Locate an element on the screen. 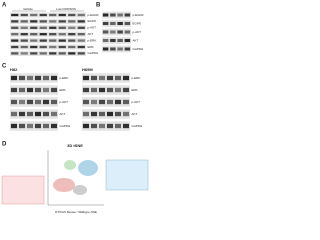  x-axis-label: DTX/AS Mouse / Wildtype NSE is located at coordinates (76, 212).